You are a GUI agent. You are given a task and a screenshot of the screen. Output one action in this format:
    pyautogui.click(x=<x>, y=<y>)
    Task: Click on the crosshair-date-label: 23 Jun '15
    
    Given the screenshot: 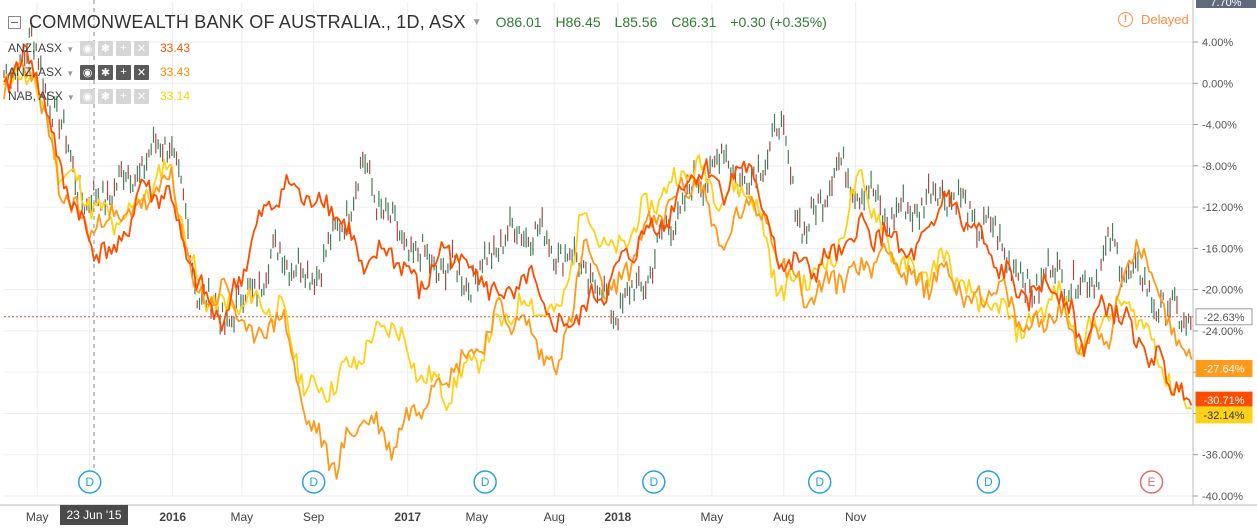 What is the action you would take?
    pyautogui.click(x=93, y=515)
    